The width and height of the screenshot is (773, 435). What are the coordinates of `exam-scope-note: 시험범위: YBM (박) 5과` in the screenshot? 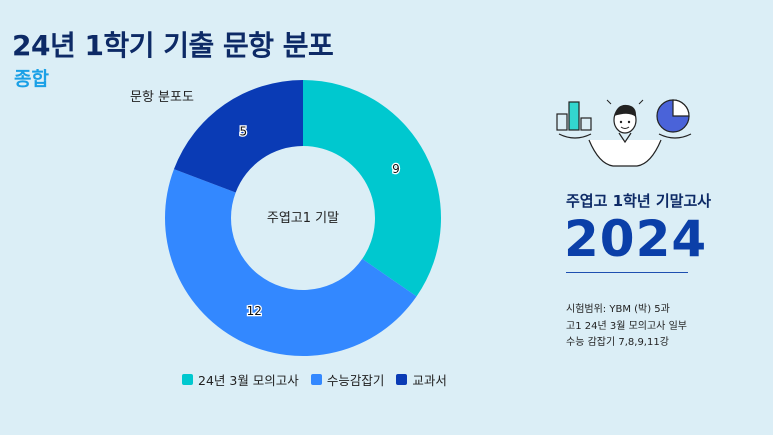 It's located at (618, 309).